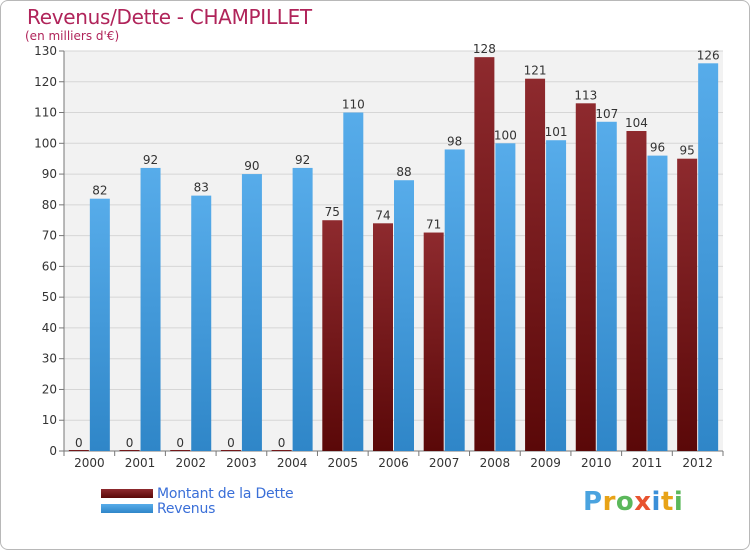  I want to click on data-label-revenus: 107, so click(606, 114).